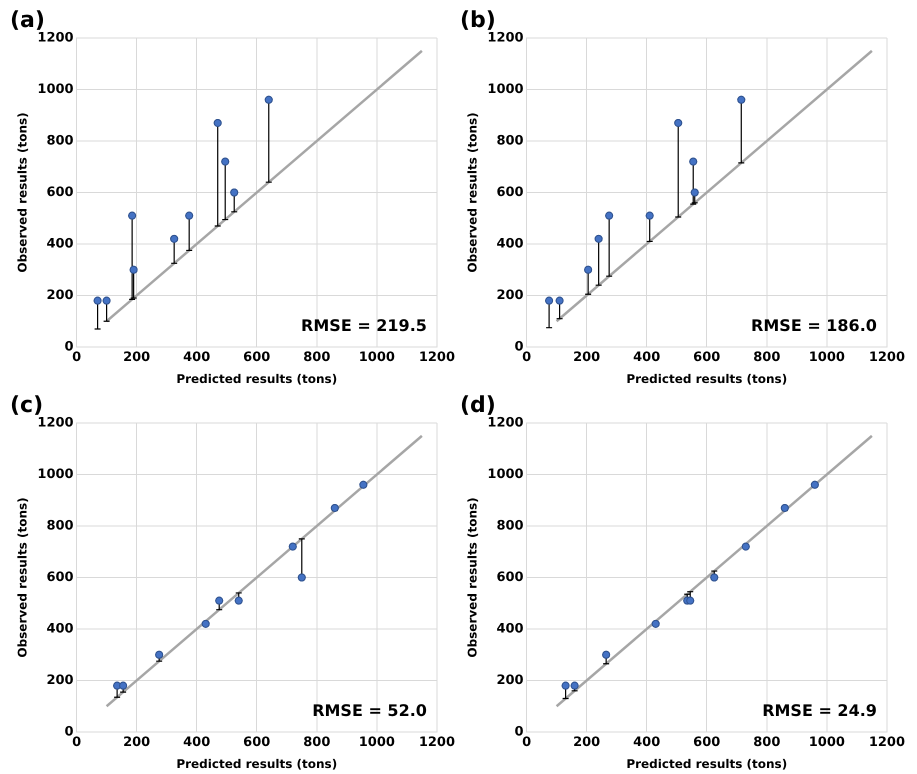  What do you see at coordinates (27, 20) in the screenshot?
I see `chart-title: (a)` at bounding box center [27, 20].